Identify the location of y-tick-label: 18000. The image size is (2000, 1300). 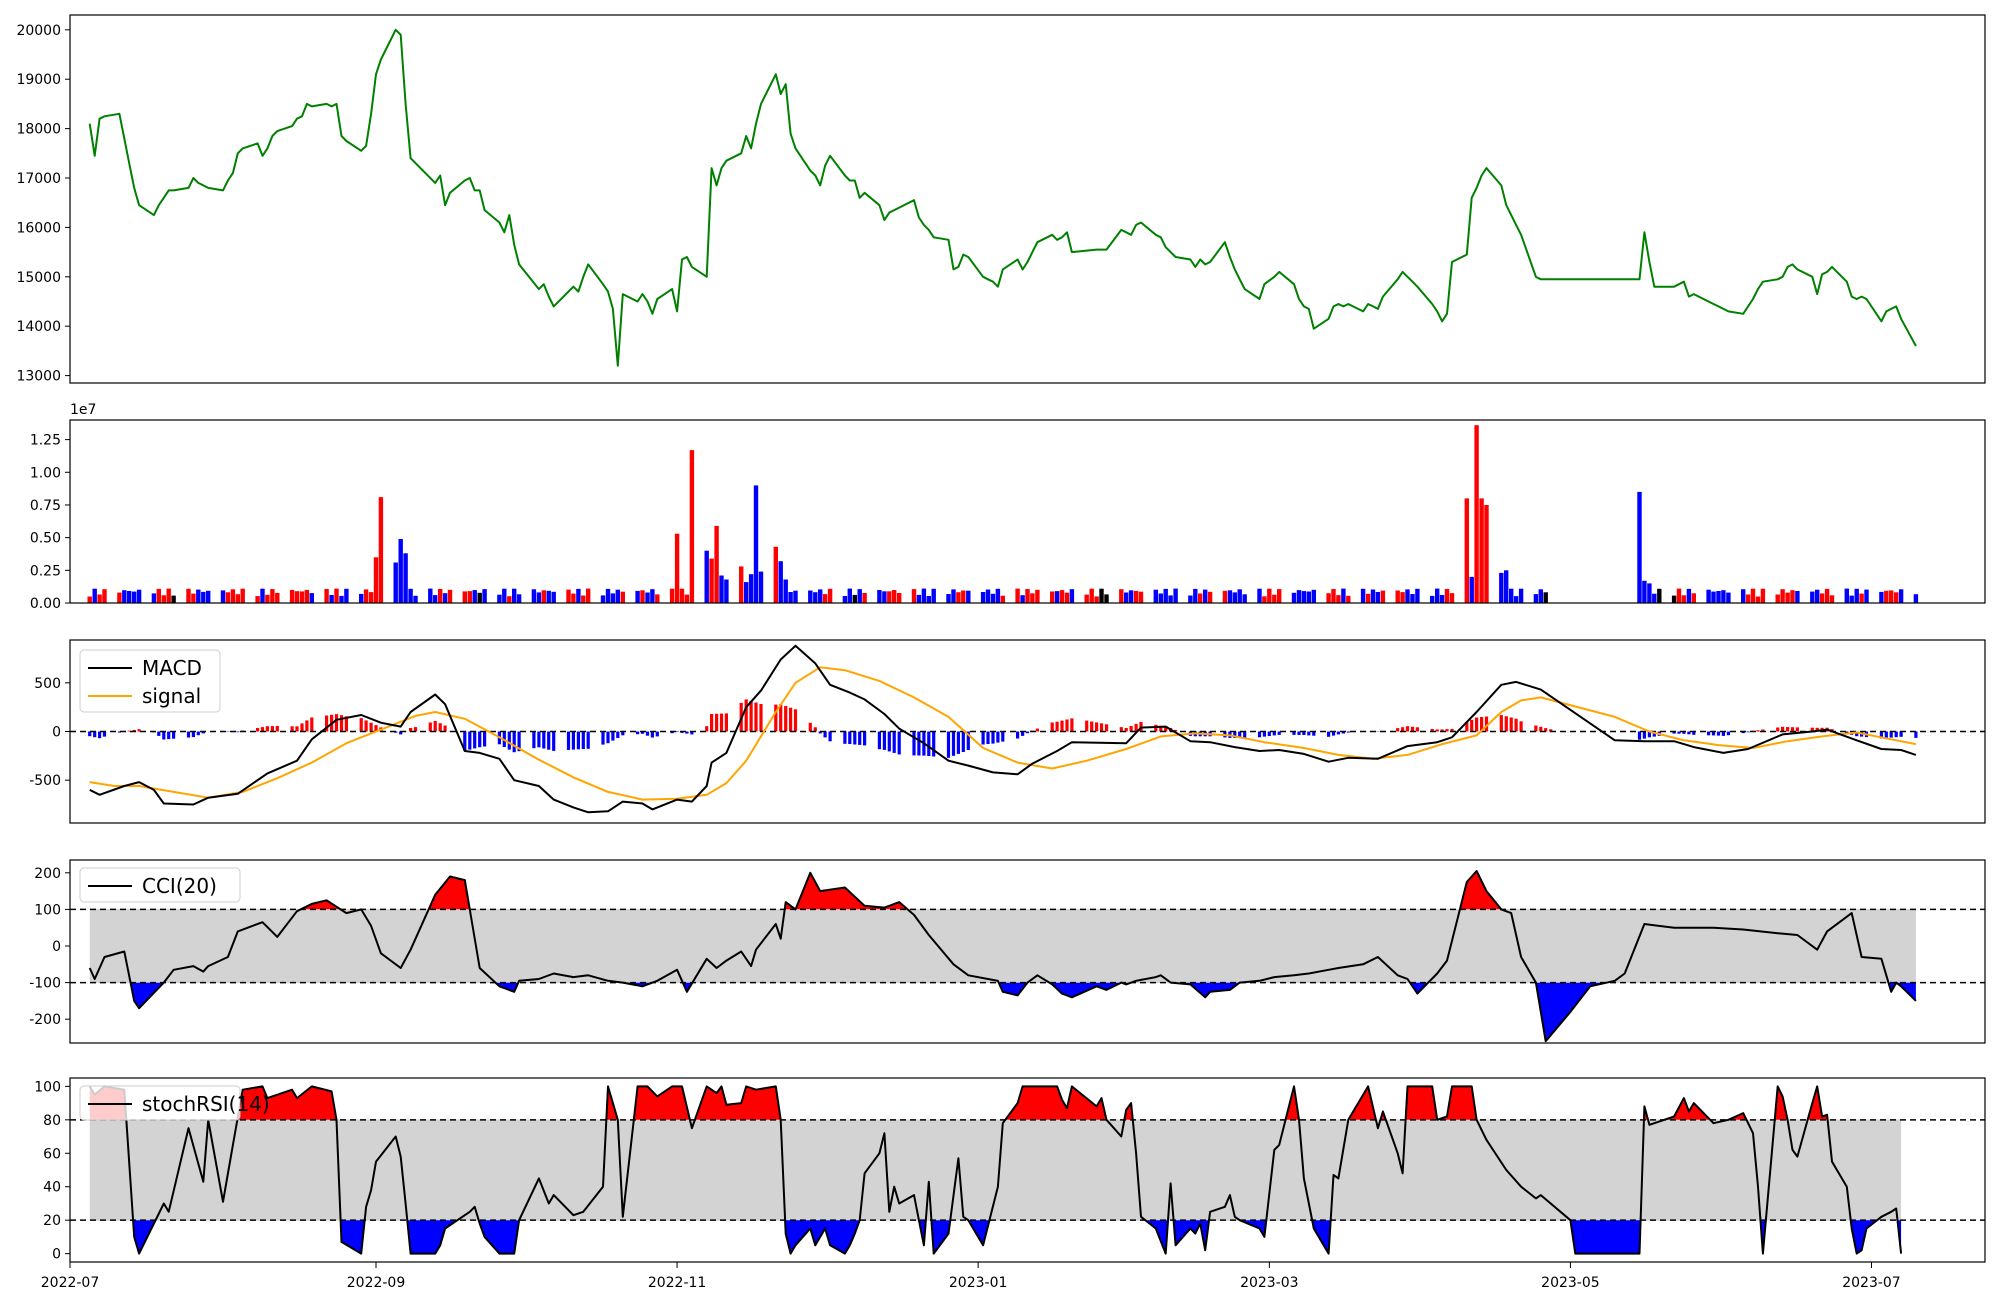
(38, 130).